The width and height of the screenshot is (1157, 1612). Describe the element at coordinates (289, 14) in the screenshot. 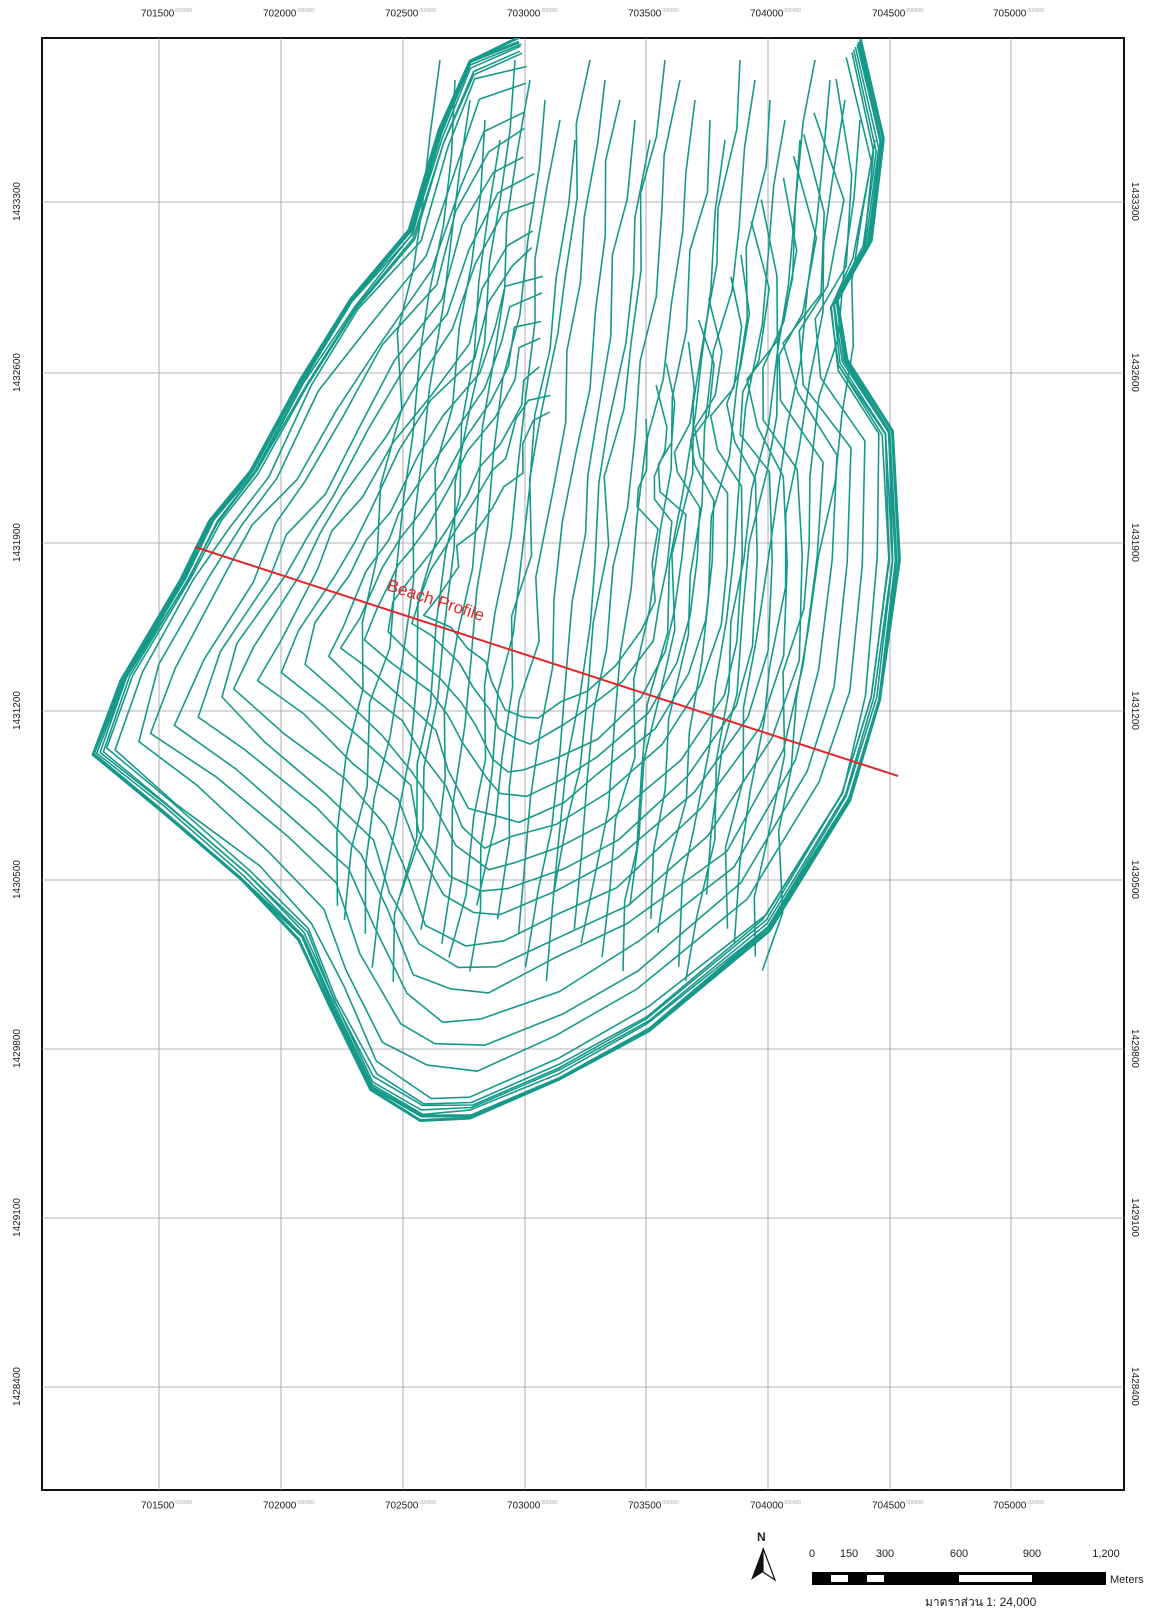

I see `x-tick-label-top: 702000000000` at that location.